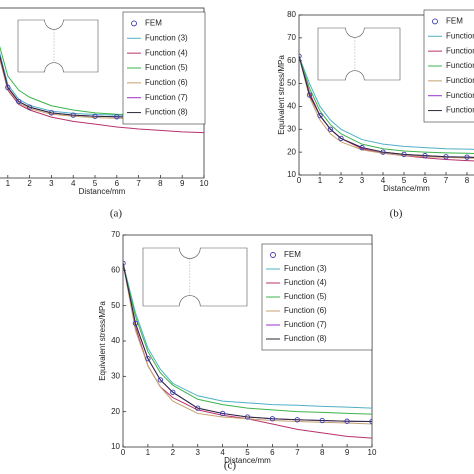 Image resolution: width=474 pixels, height=474 pixels. Describe the element at coordinates (115, 375) in the screenshot. I see `y-tick-label: 30` at that location.